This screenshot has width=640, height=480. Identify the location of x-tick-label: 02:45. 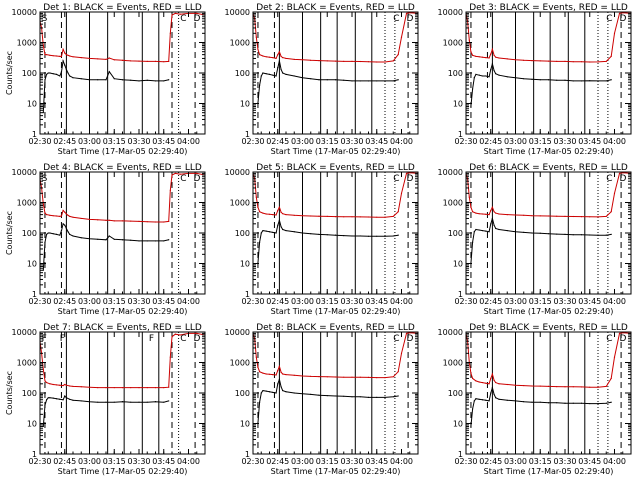
(490, 461).